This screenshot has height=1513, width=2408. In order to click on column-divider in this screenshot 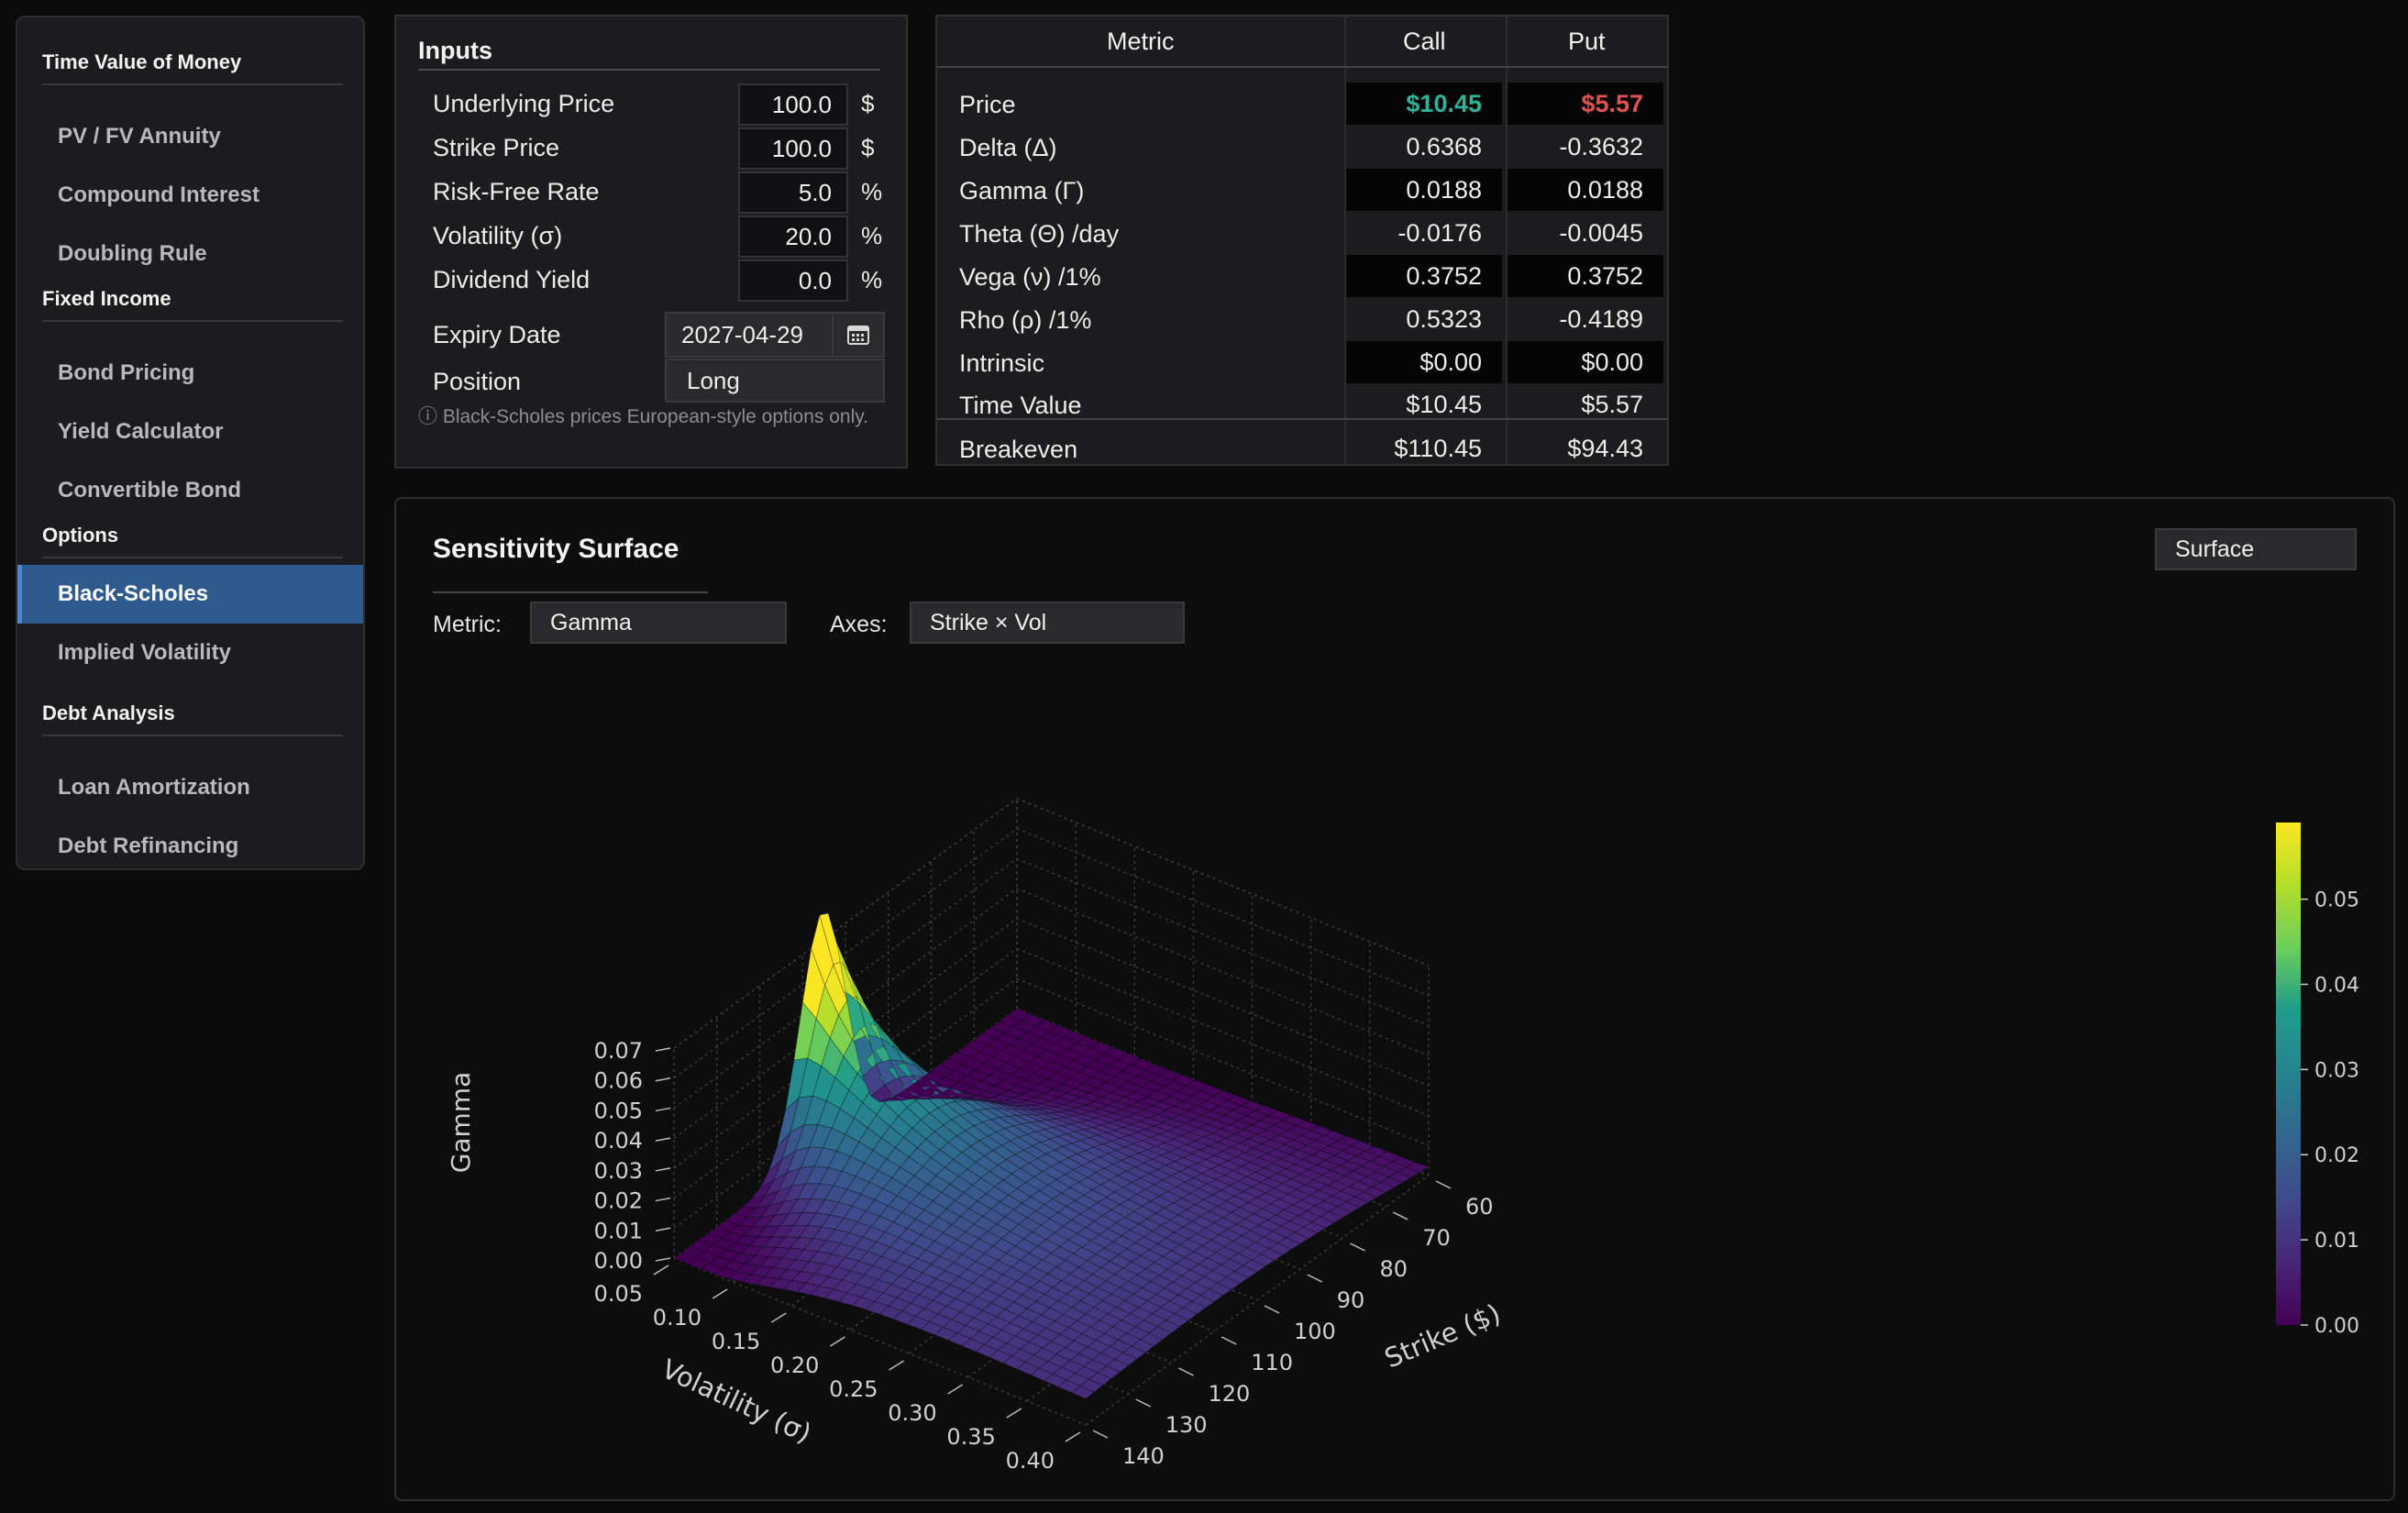, I will do `click(1507, 241)`.